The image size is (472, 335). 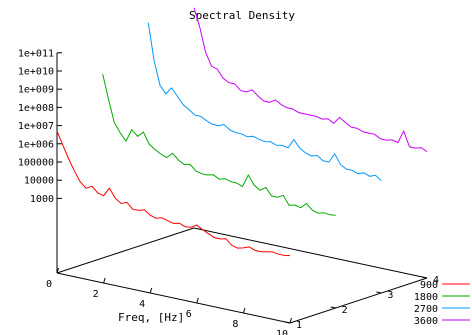 What do you see at coordinates (36, 108) in the screenshot?
I see `z-tick-label: 1e+008` at bounding box center [36, 108].